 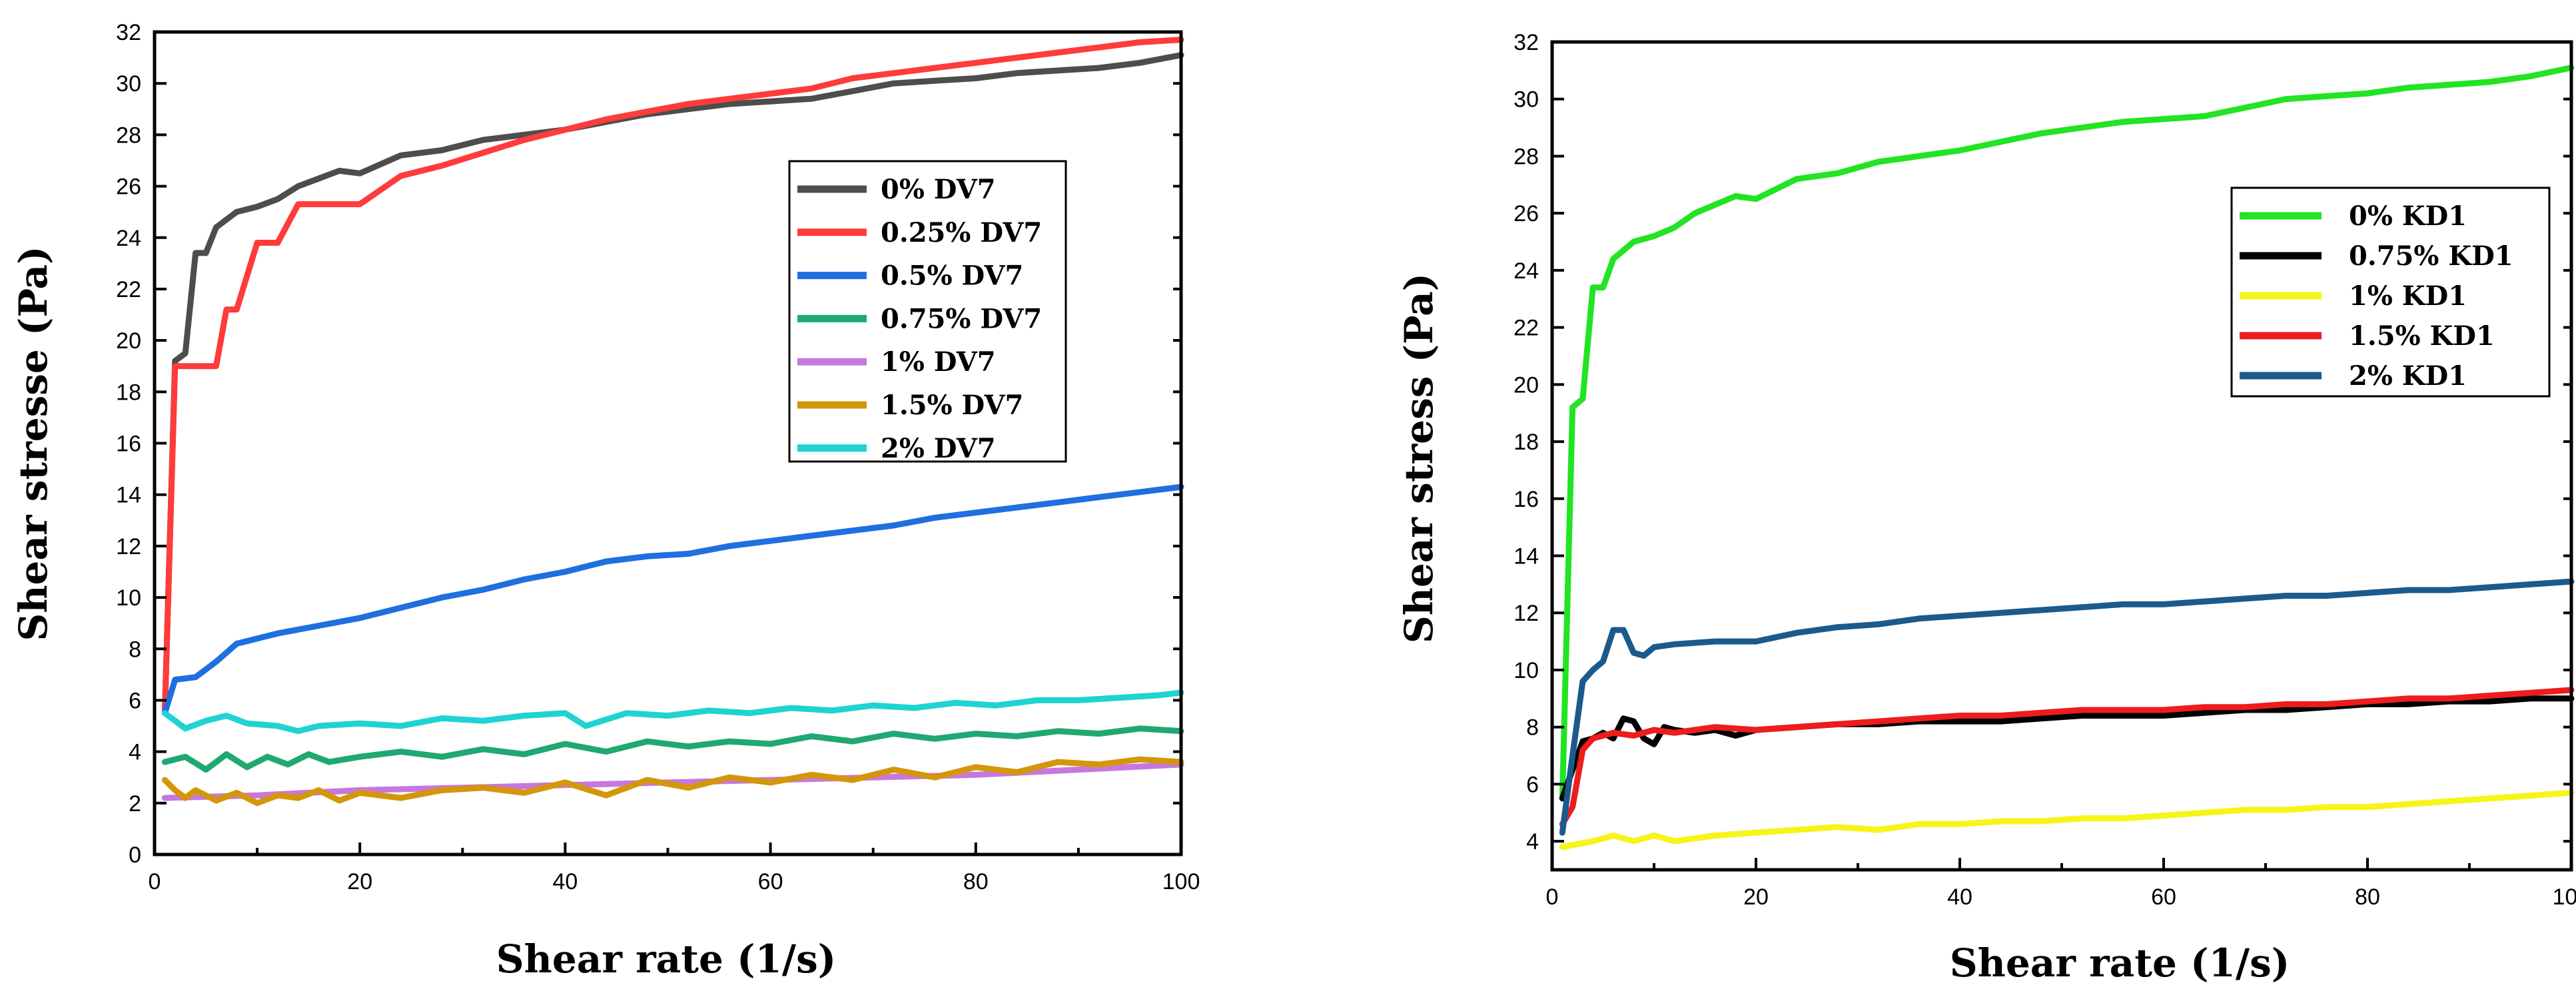 What do you see at coordinates (2408, 376) in the screenshot?
I see `legend-label: 2% KD1` at bounding box center [2408, 376].